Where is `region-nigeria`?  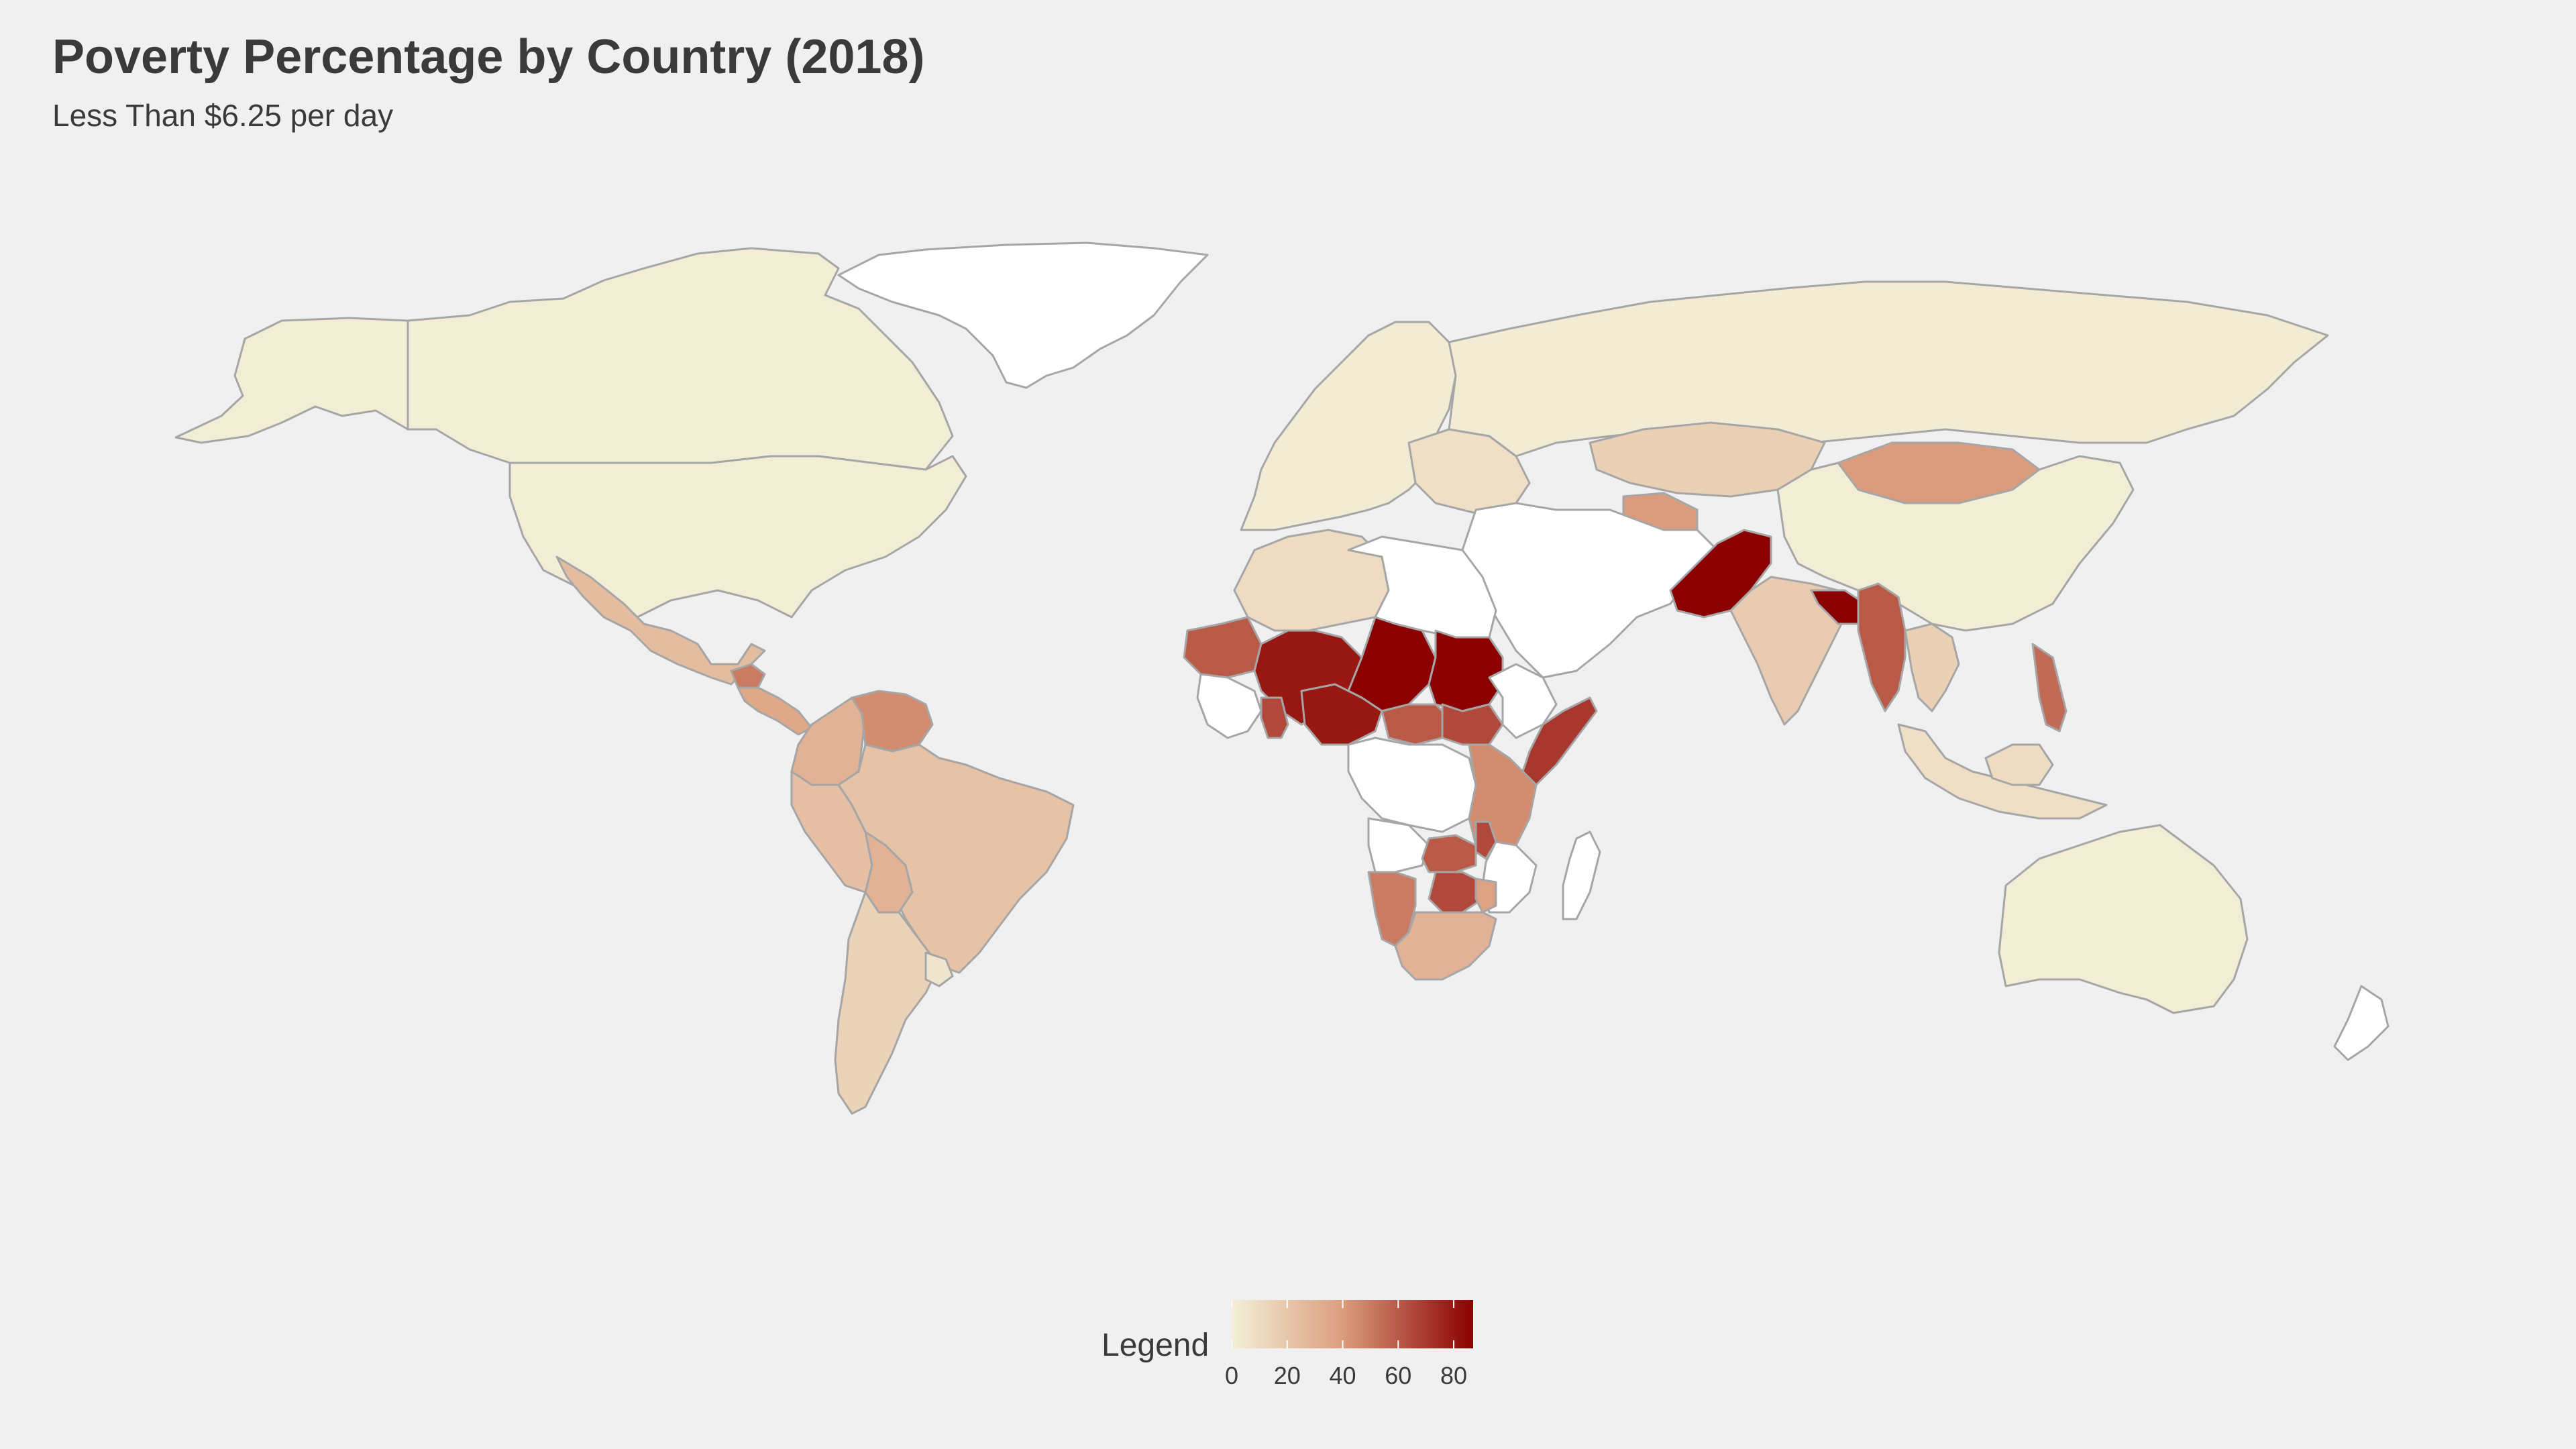 region-nigeria is located at coordinates (1341, 714).